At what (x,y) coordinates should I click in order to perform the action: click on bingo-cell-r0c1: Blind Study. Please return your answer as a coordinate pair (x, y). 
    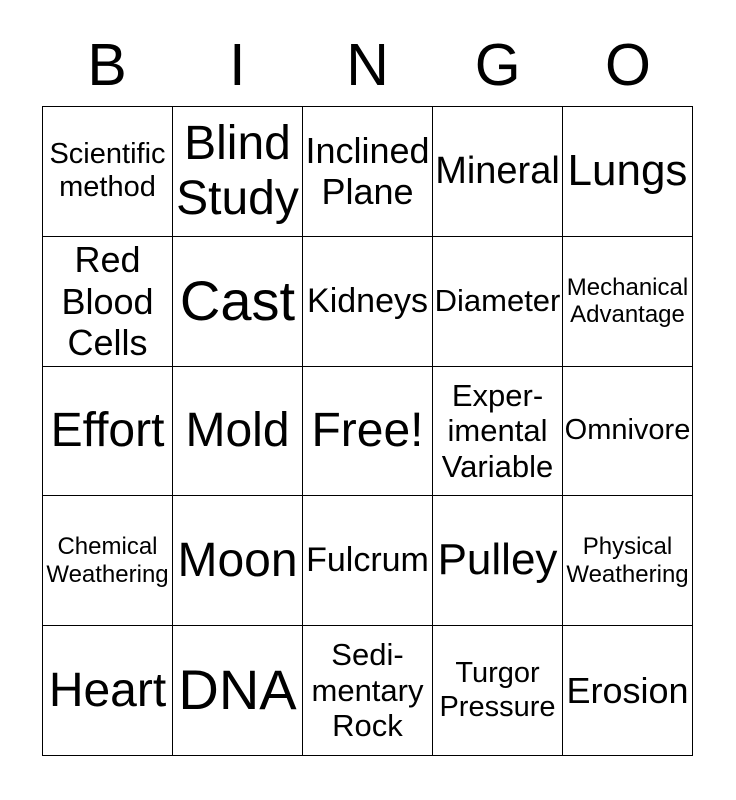
    Looking at the image, I should click on (238, 172).